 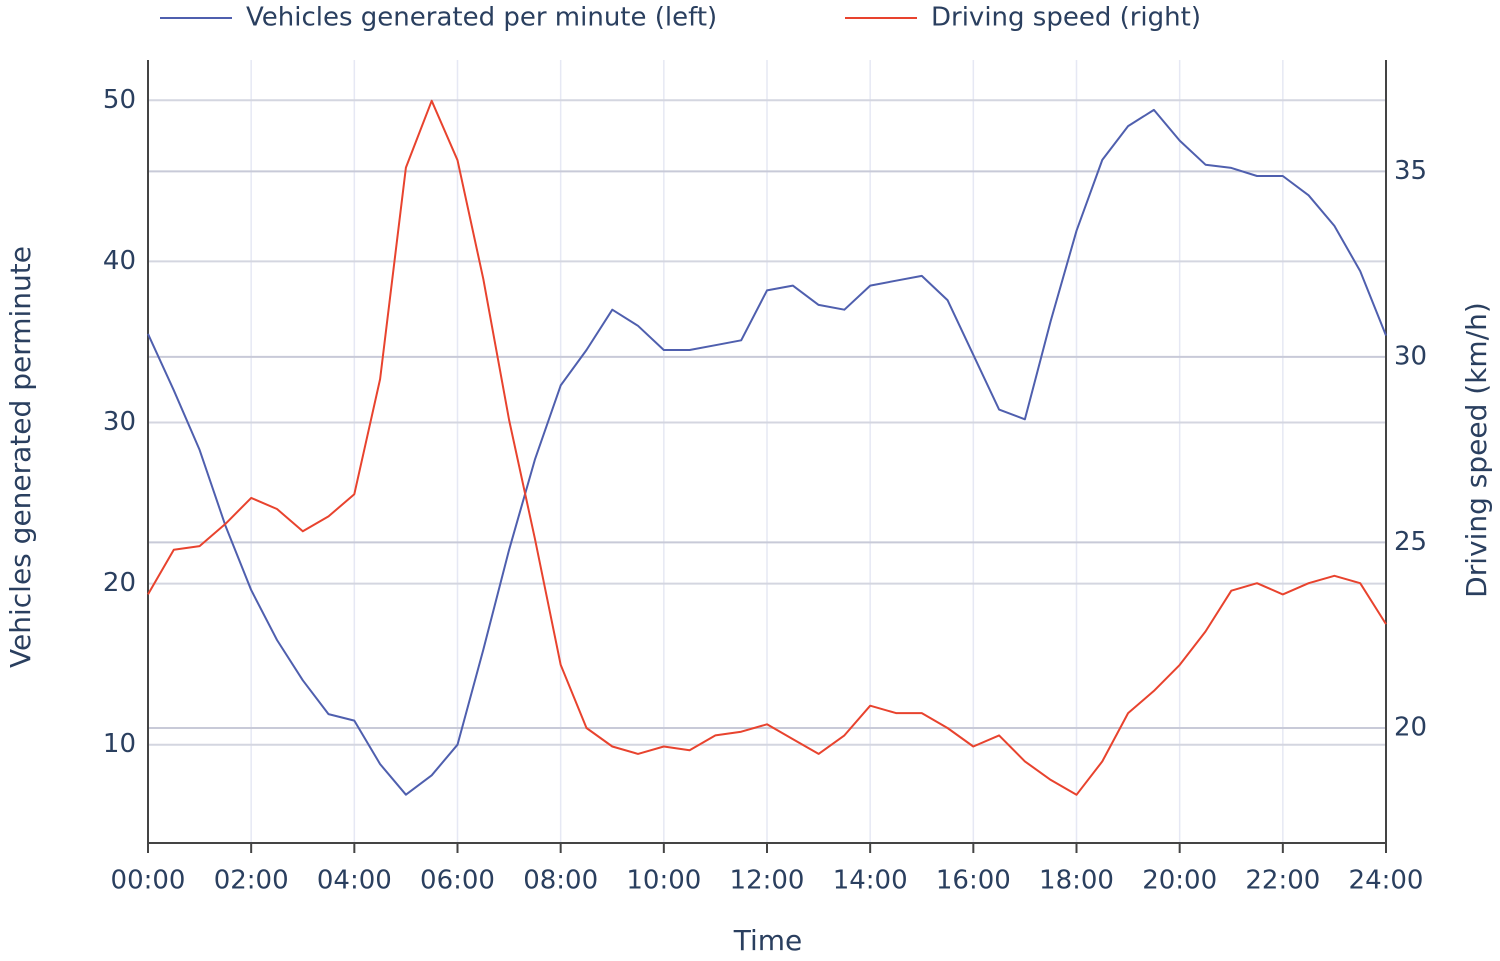 What do you see at coordinates (1476, 450) in the screenshot?
I see `y2-axis-title: Driving speed (km/h)` at bounding box center [1476, 450].